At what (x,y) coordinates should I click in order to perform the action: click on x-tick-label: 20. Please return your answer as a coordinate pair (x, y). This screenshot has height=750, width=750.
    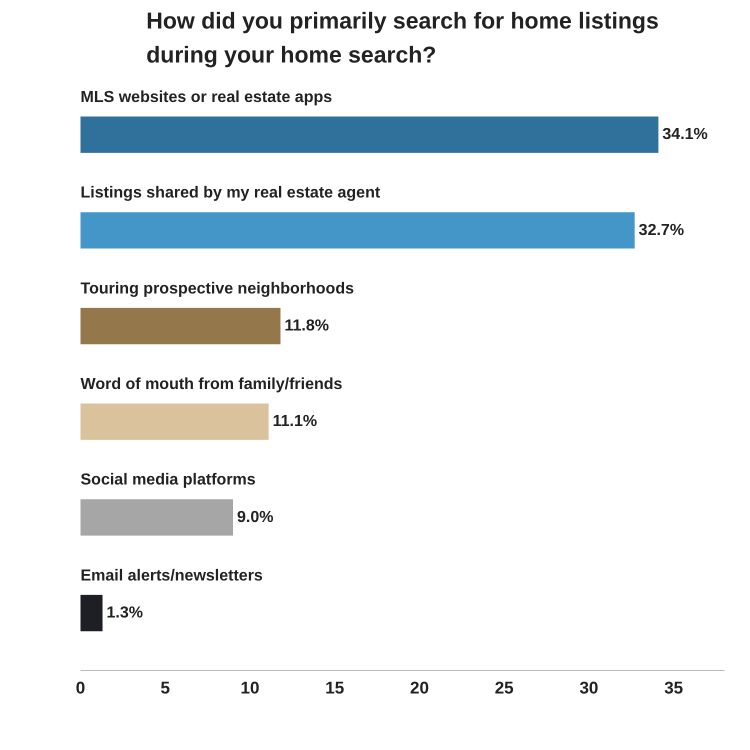
    Looking at the image, I should click on (419, 688).